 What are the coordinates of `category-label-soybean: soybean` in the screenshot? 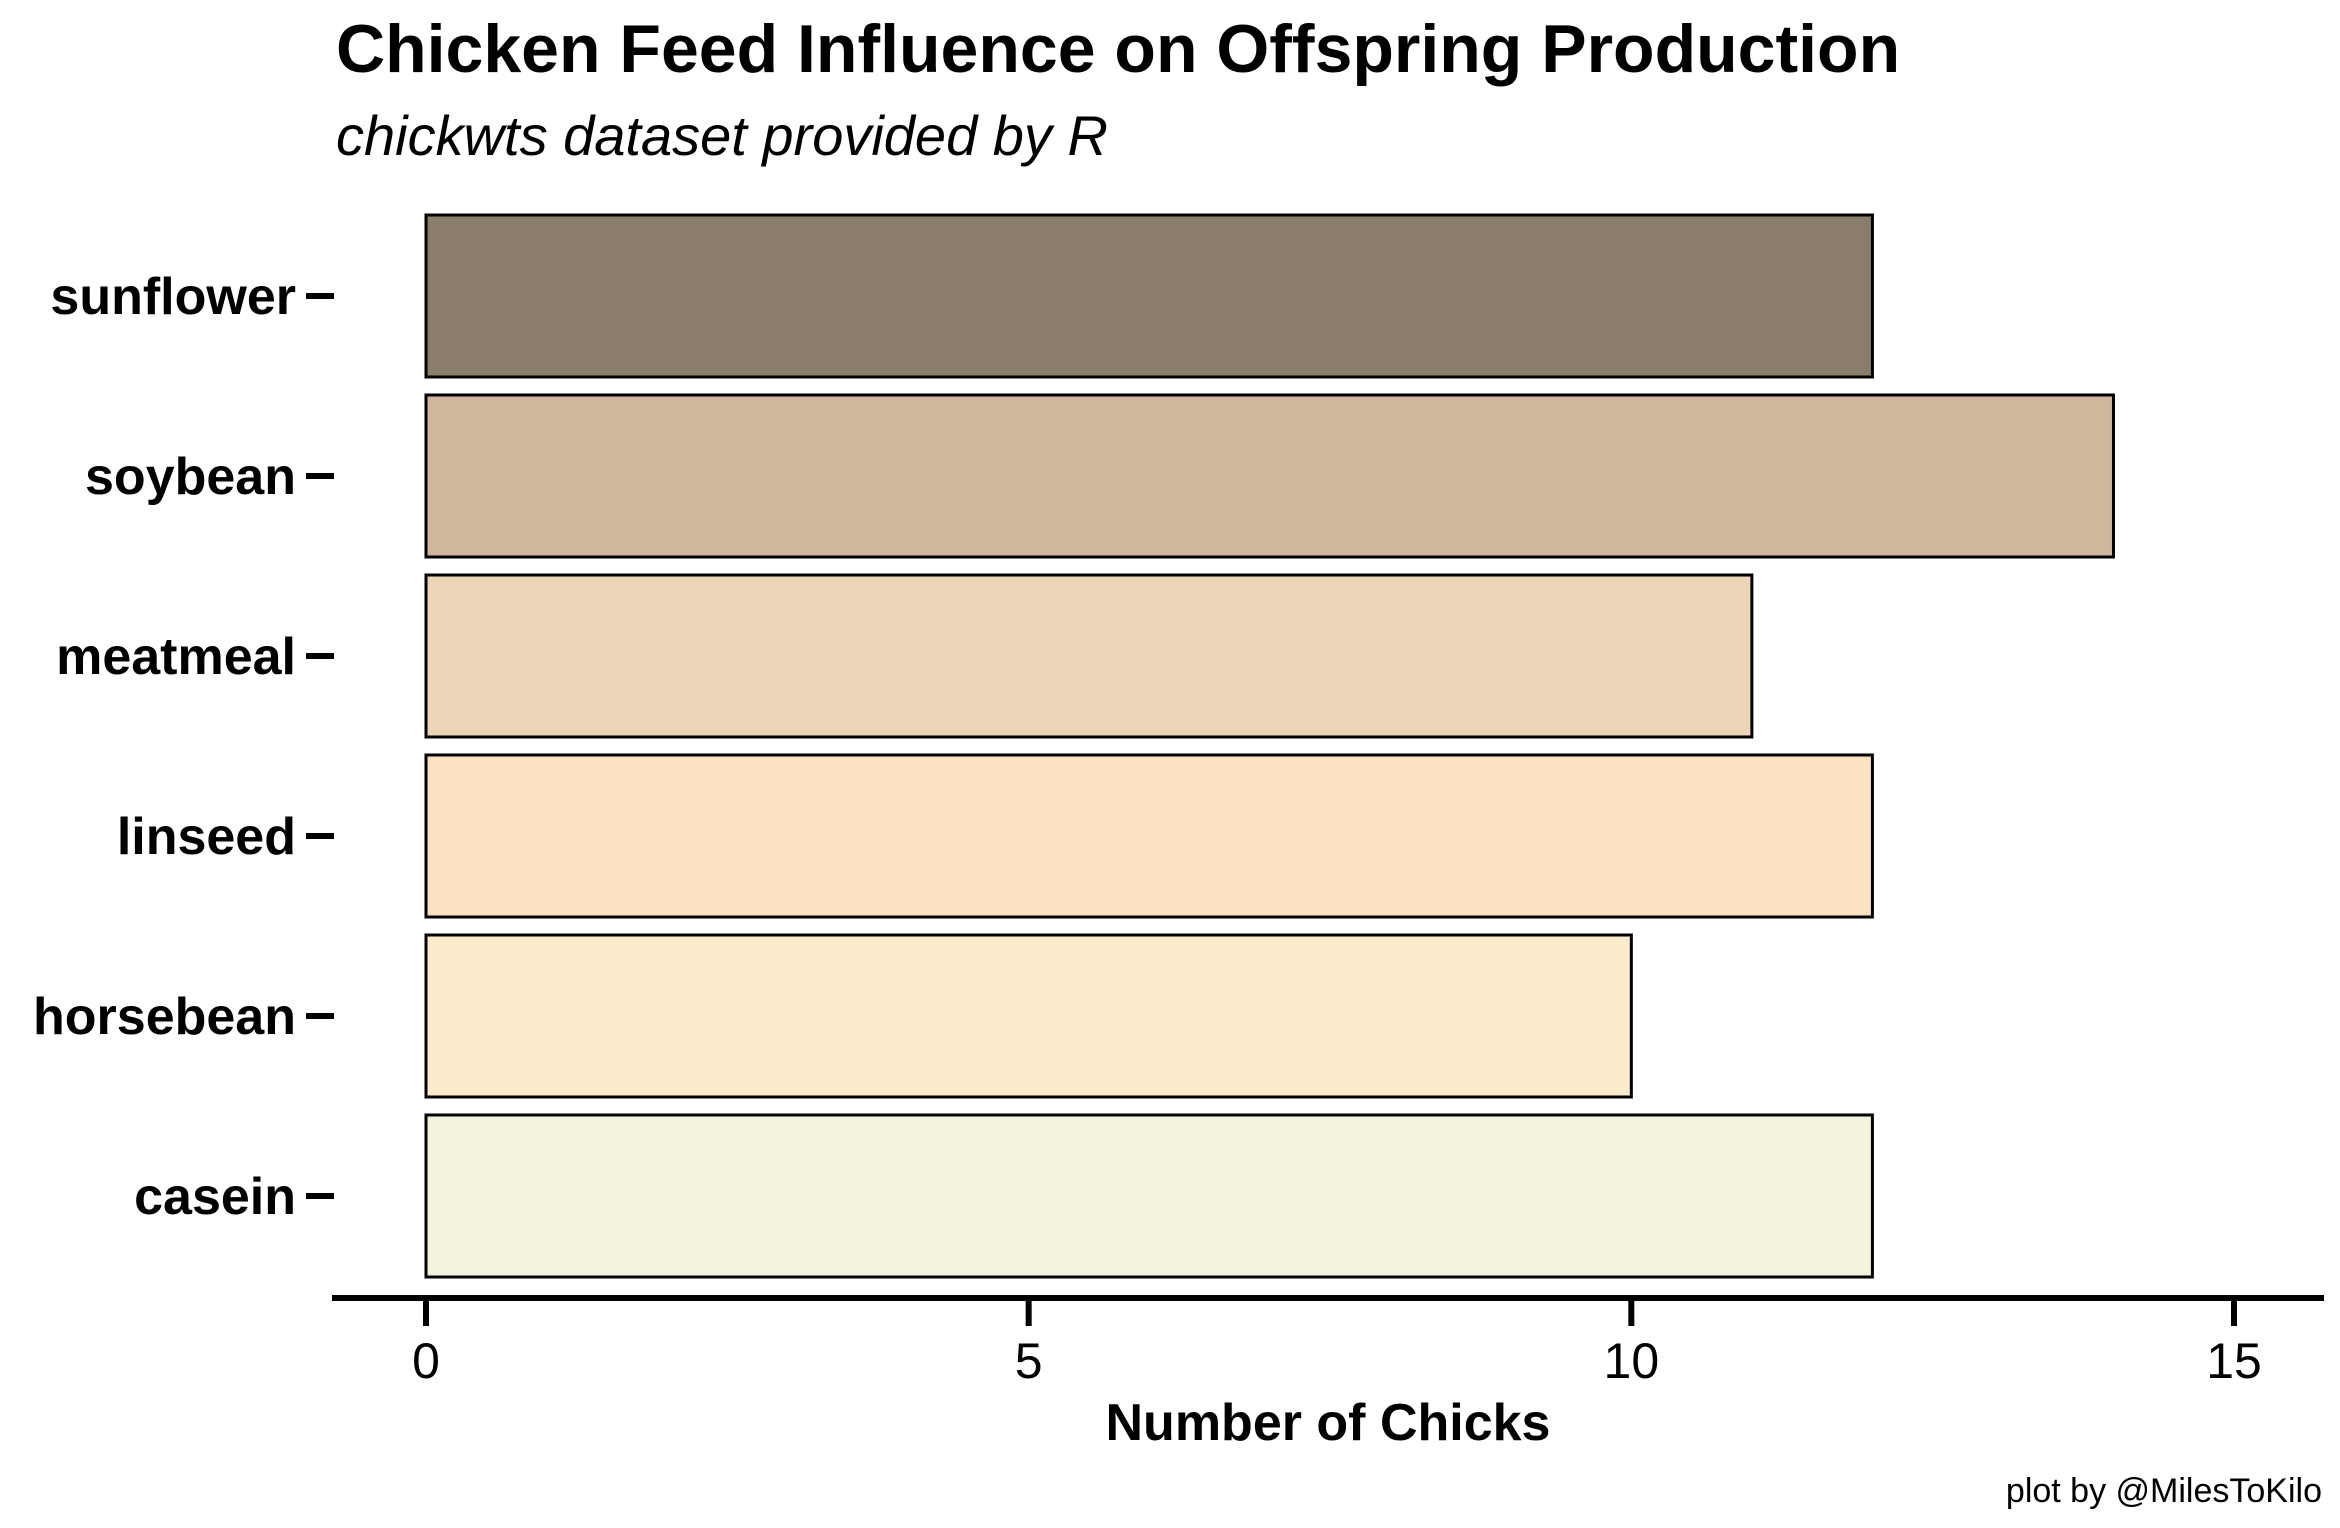 It's located at (190, 477).